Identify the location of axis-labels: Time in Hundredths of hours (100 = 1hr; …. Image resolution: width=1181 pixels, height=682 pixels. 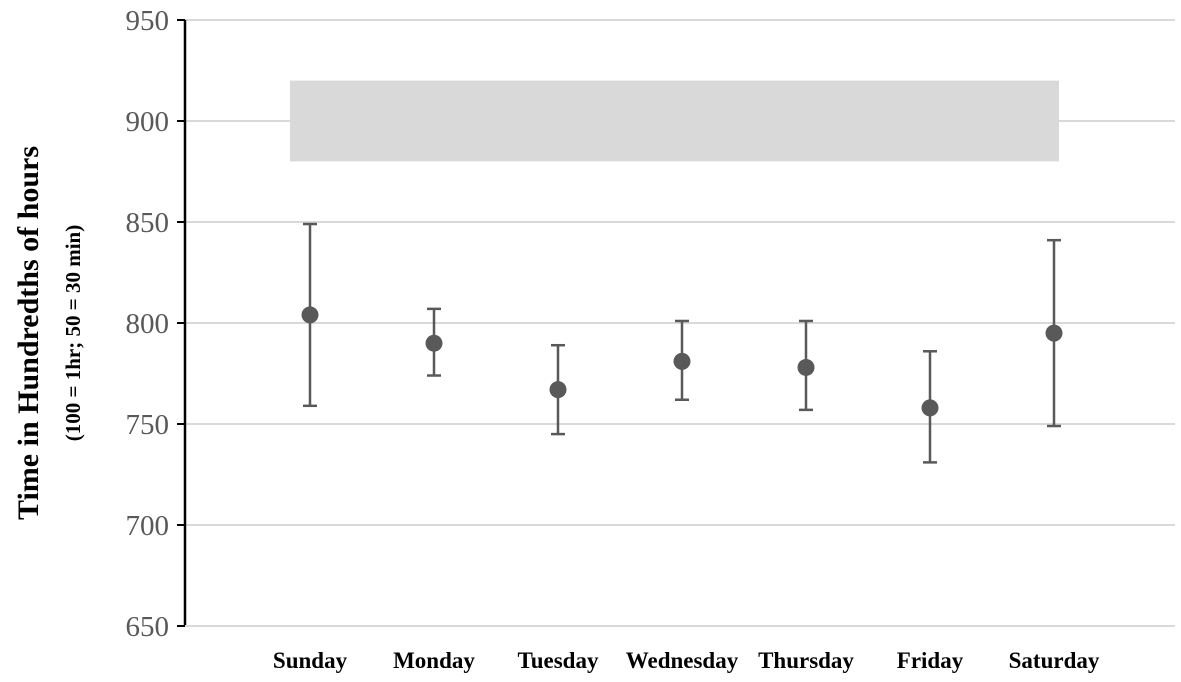
(48, 333).